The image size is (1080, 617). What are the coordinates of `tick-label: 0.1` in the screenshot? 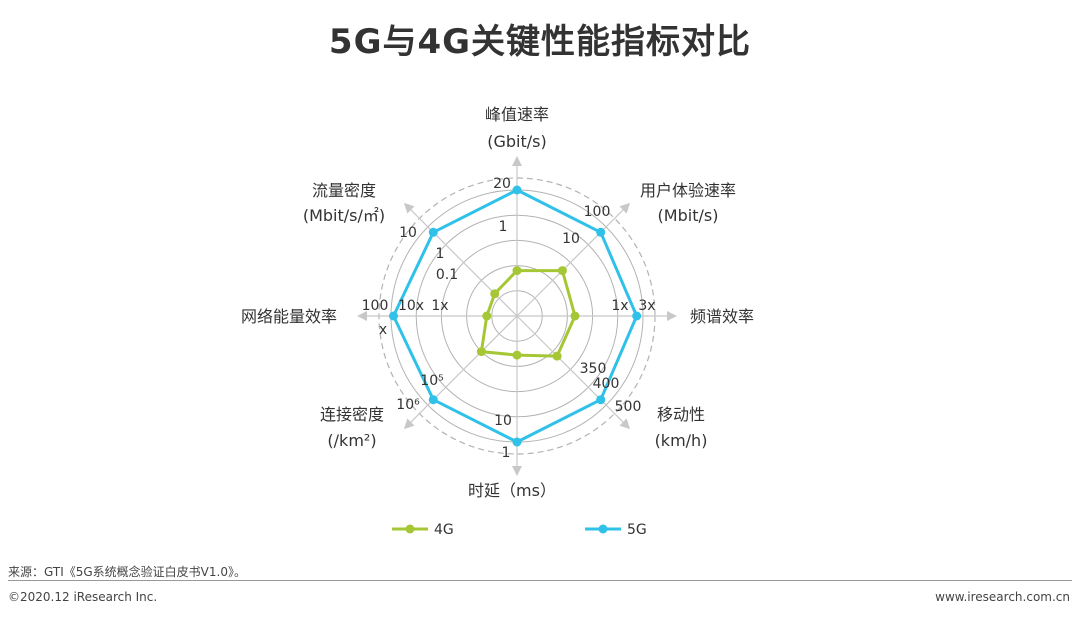 It's located at (447, 275).